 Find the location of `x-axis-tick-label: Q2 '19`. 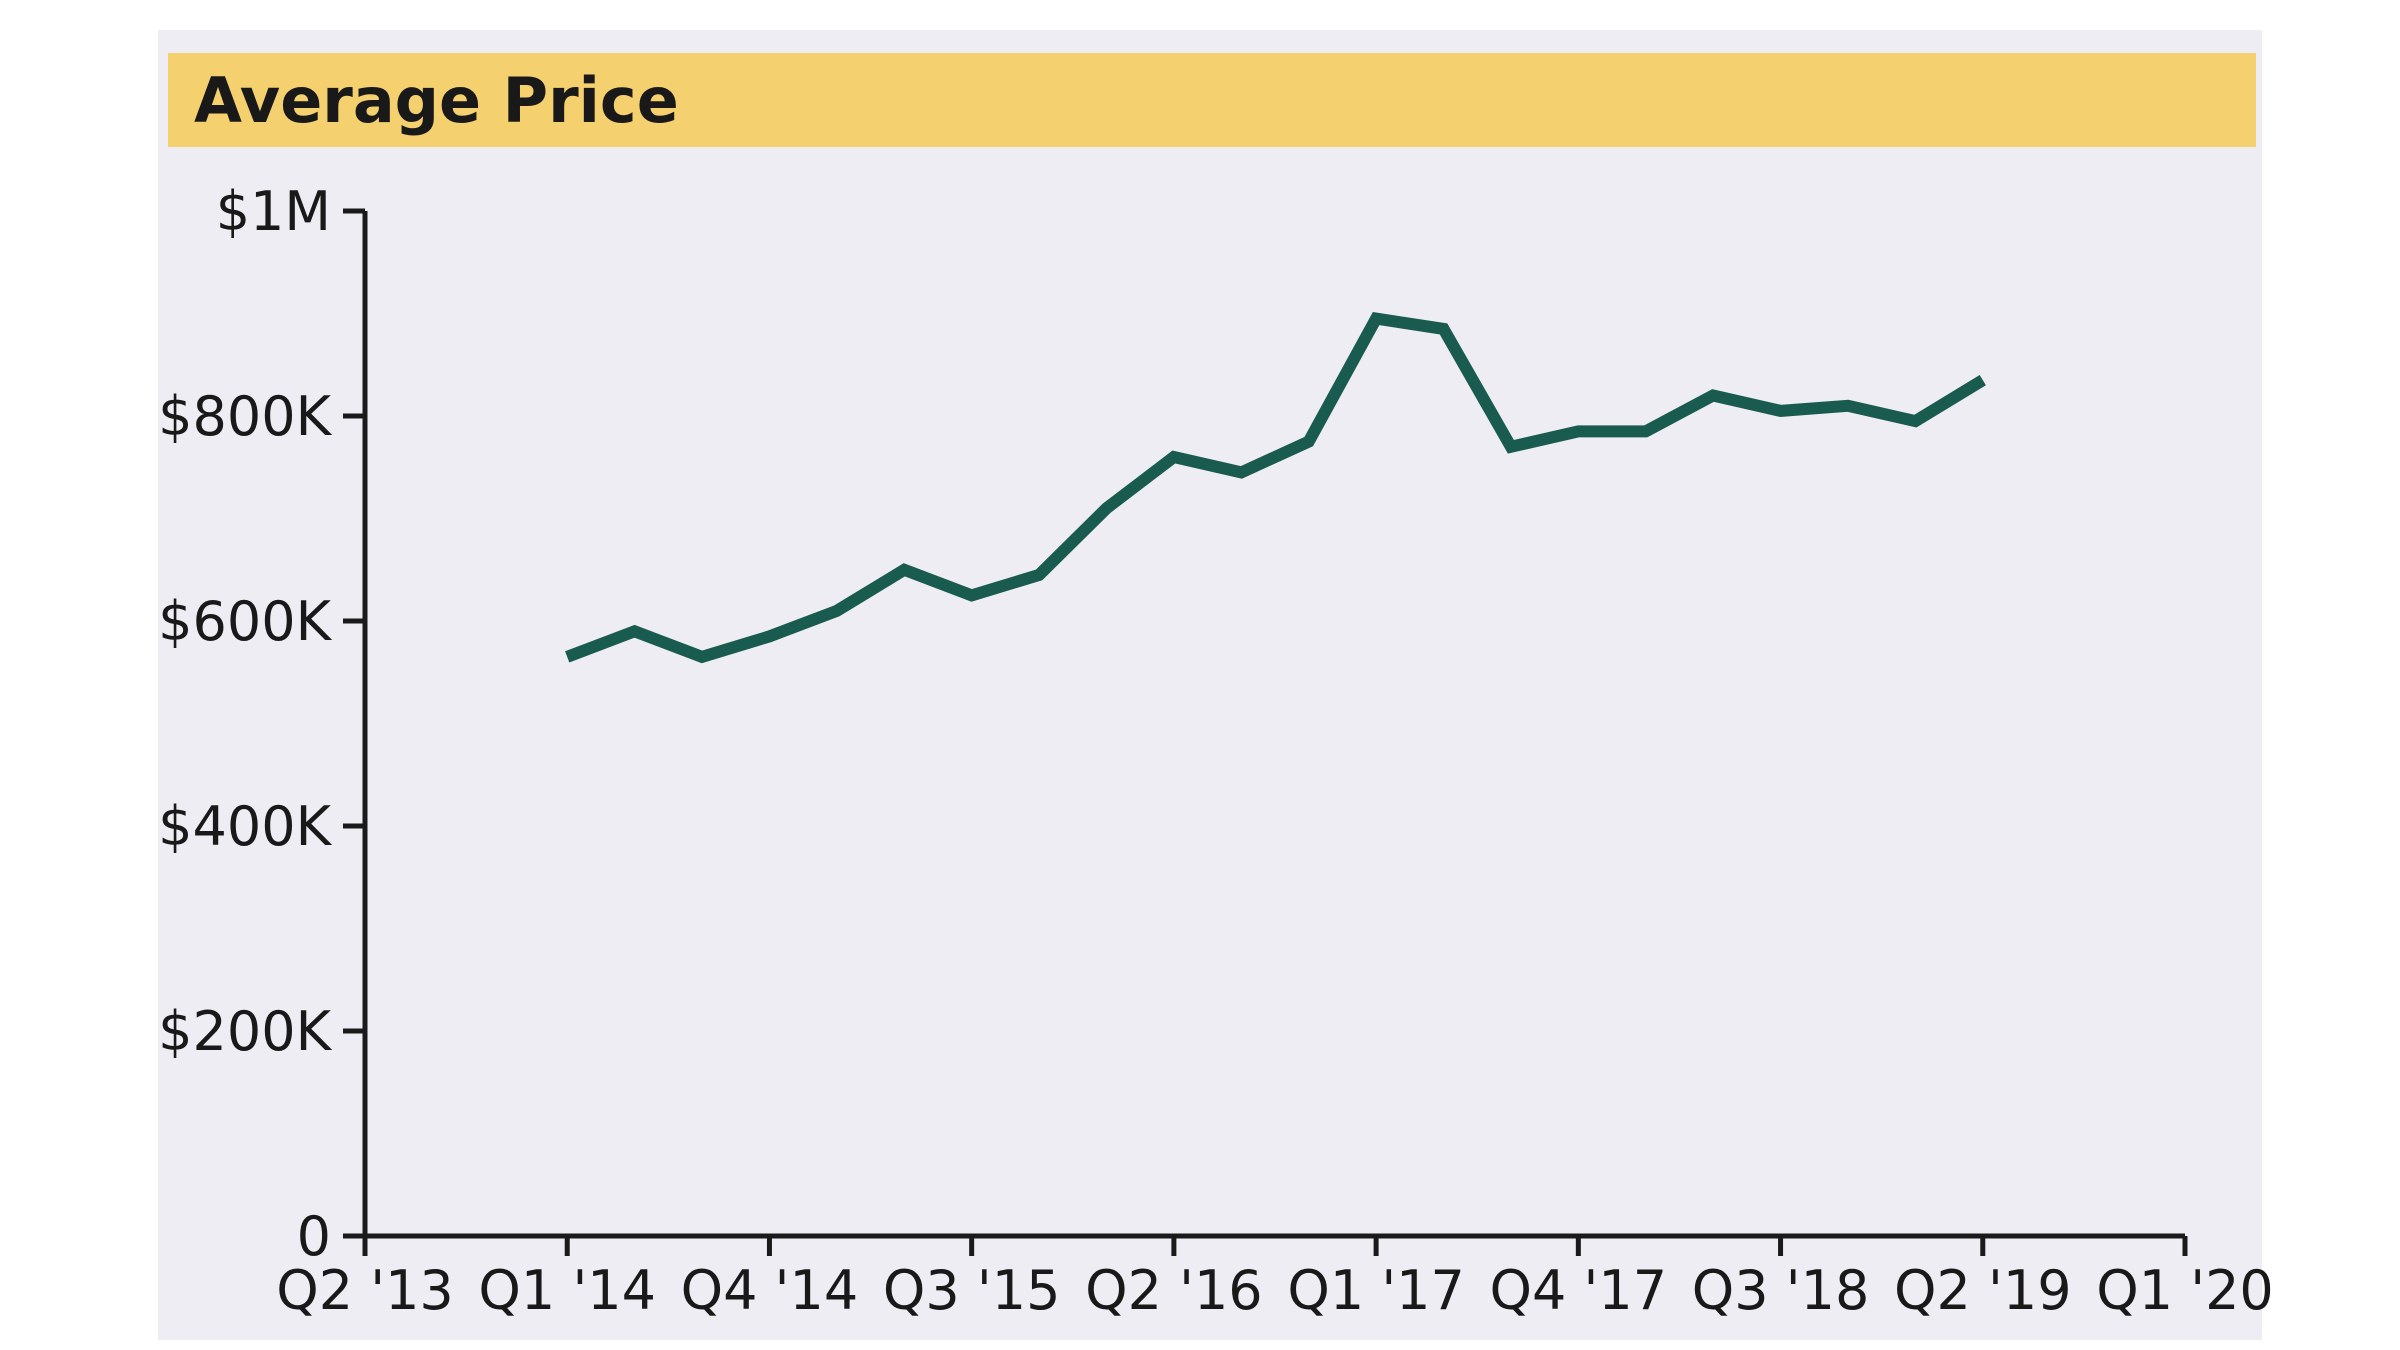

x-axis-tick-label: Q2 '19 is located at coordinates (1983, 1290).